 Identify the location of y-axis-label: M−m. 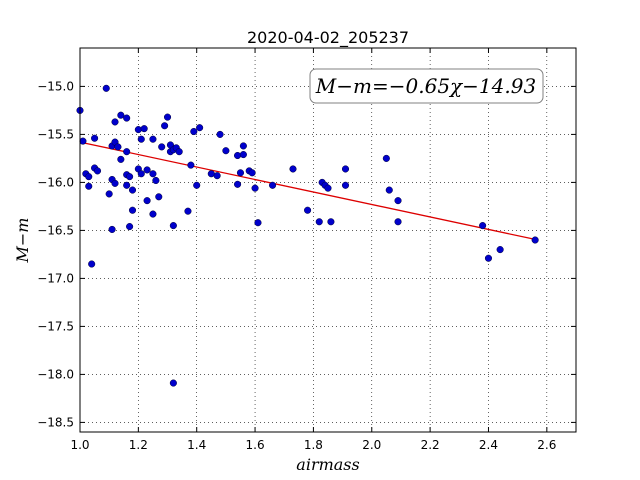
(22, 241).